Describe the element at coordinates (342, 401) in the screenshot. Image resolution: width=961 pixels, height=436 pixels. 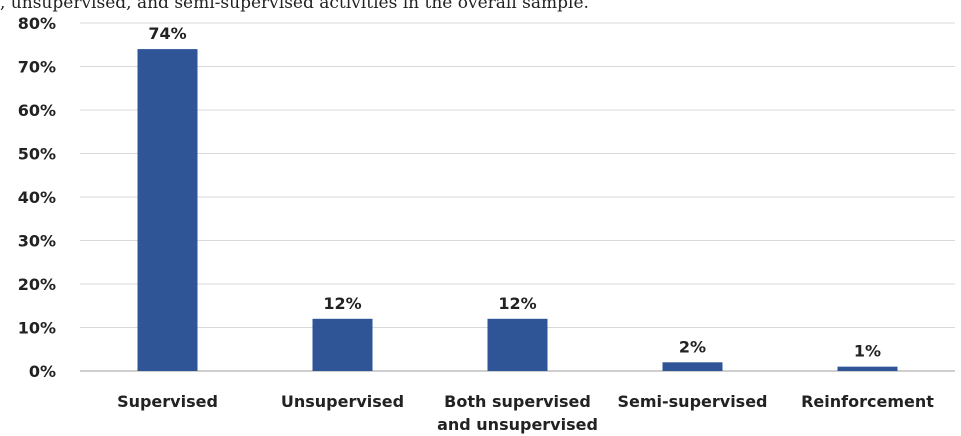
I see `x-tick-label: Unsupervised` at that location.